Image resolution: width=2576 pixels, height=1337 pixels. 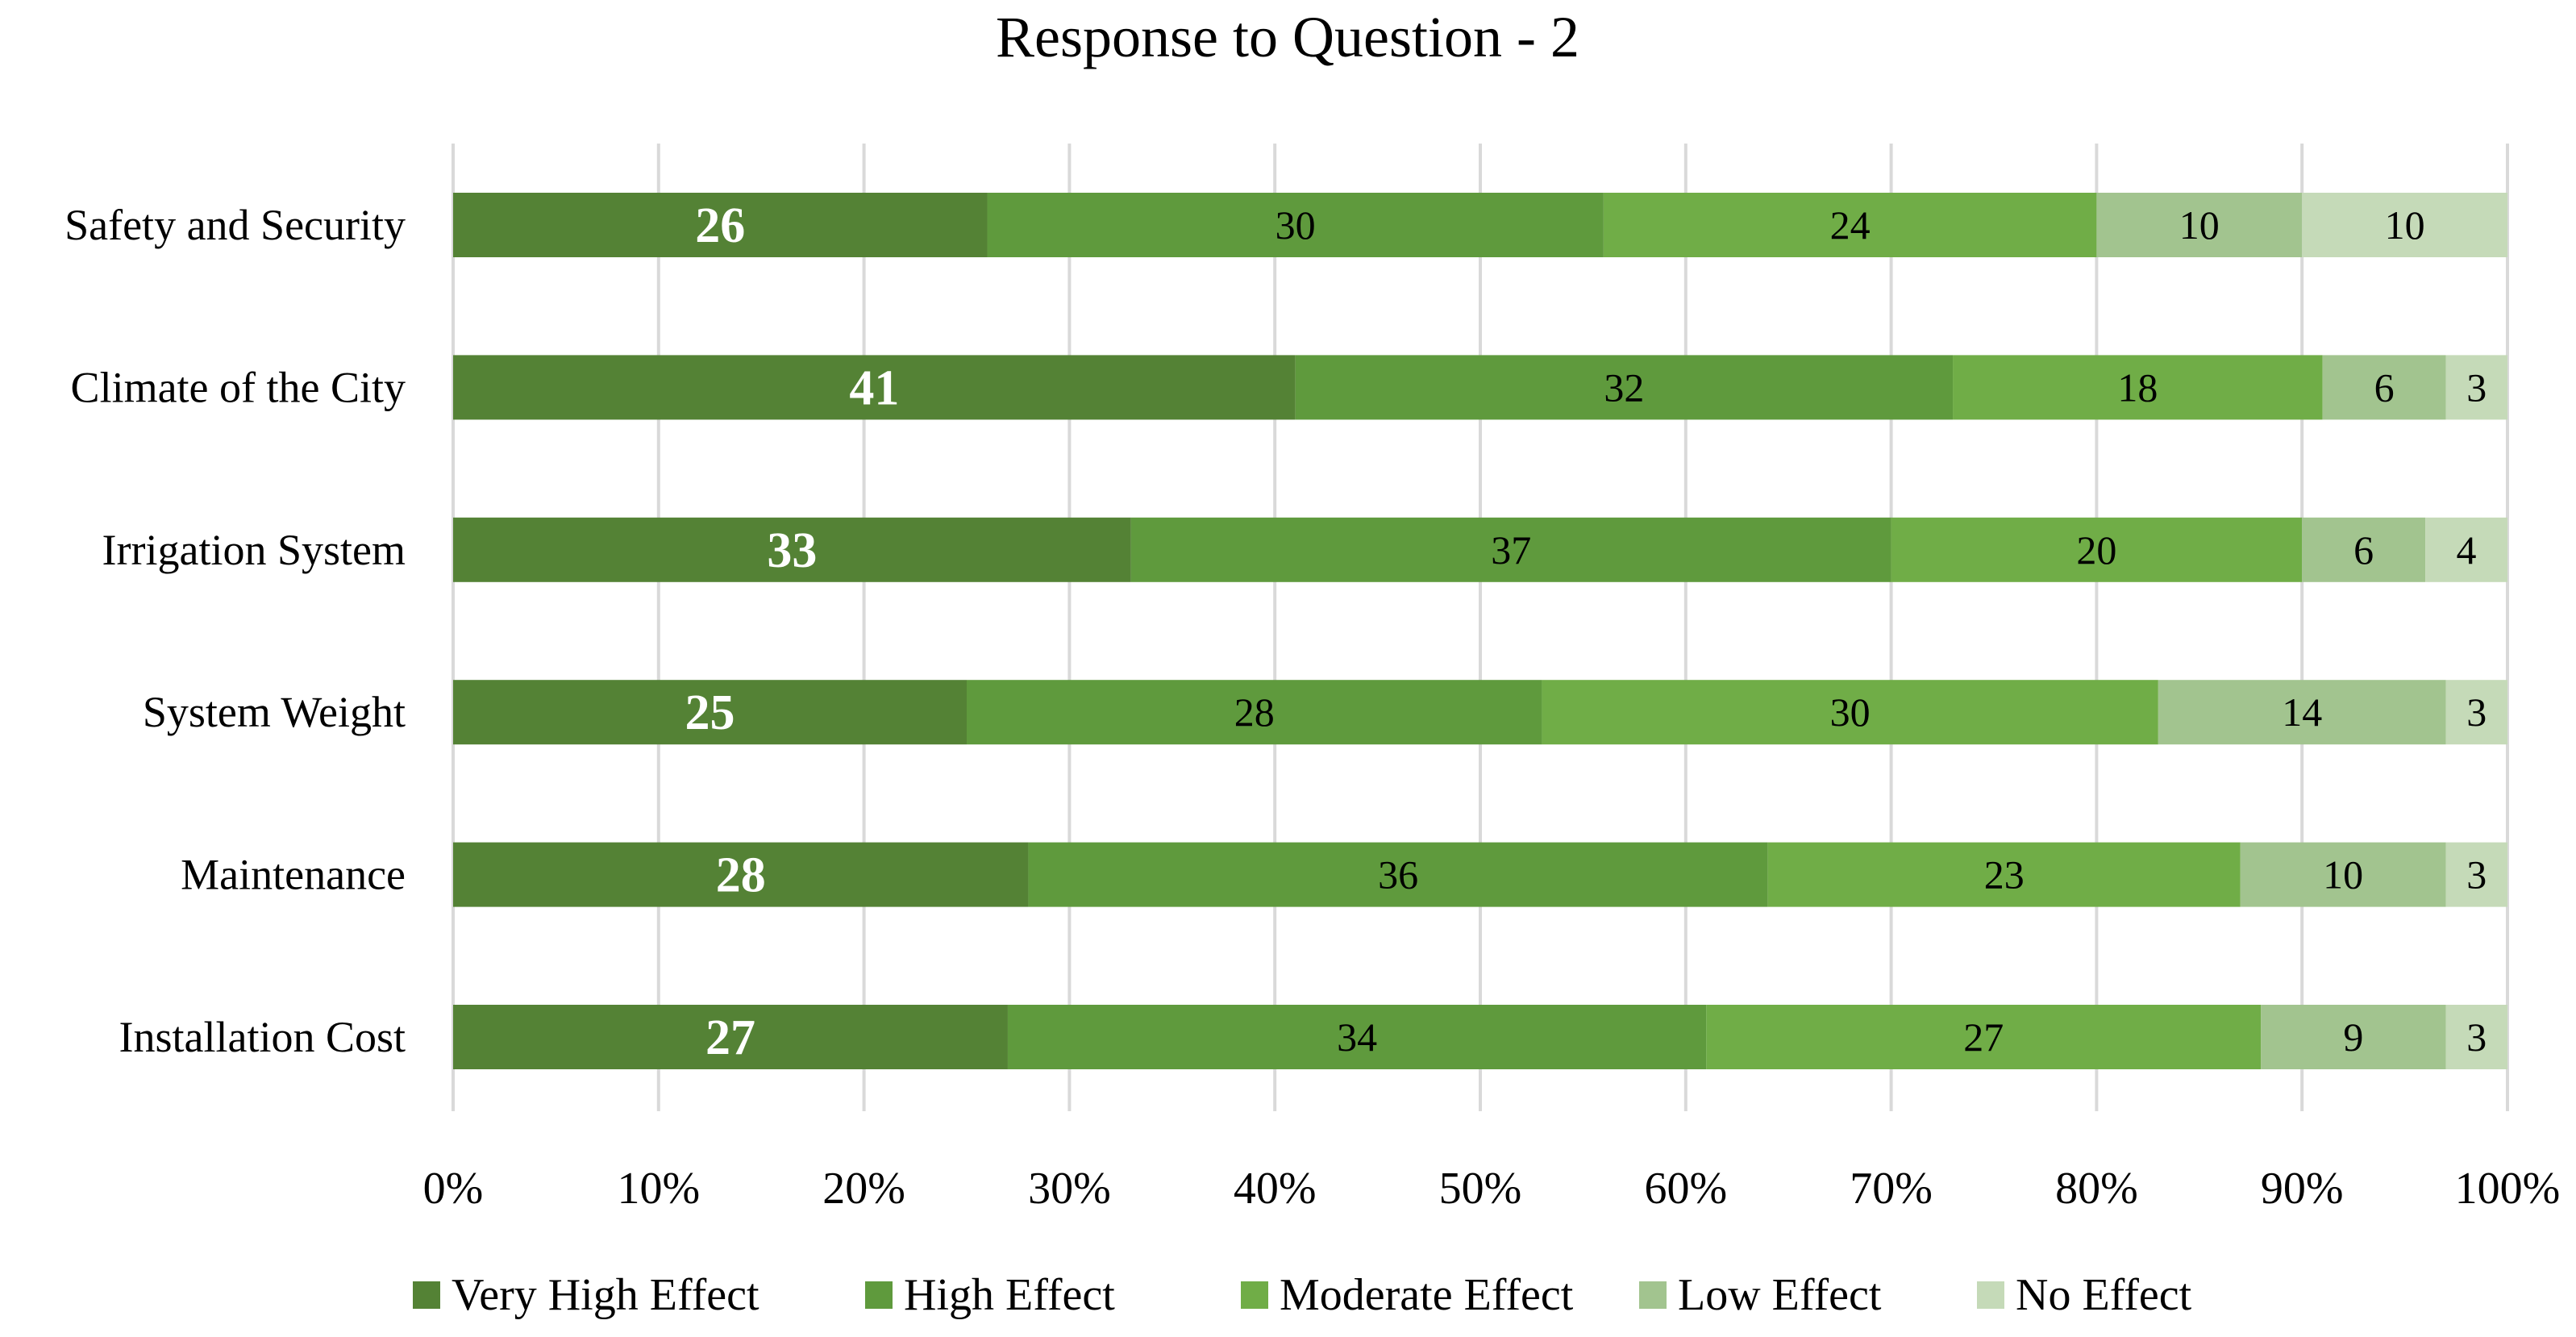 I want to click on category-label: Irrigation System, so click(x=254, y=550).